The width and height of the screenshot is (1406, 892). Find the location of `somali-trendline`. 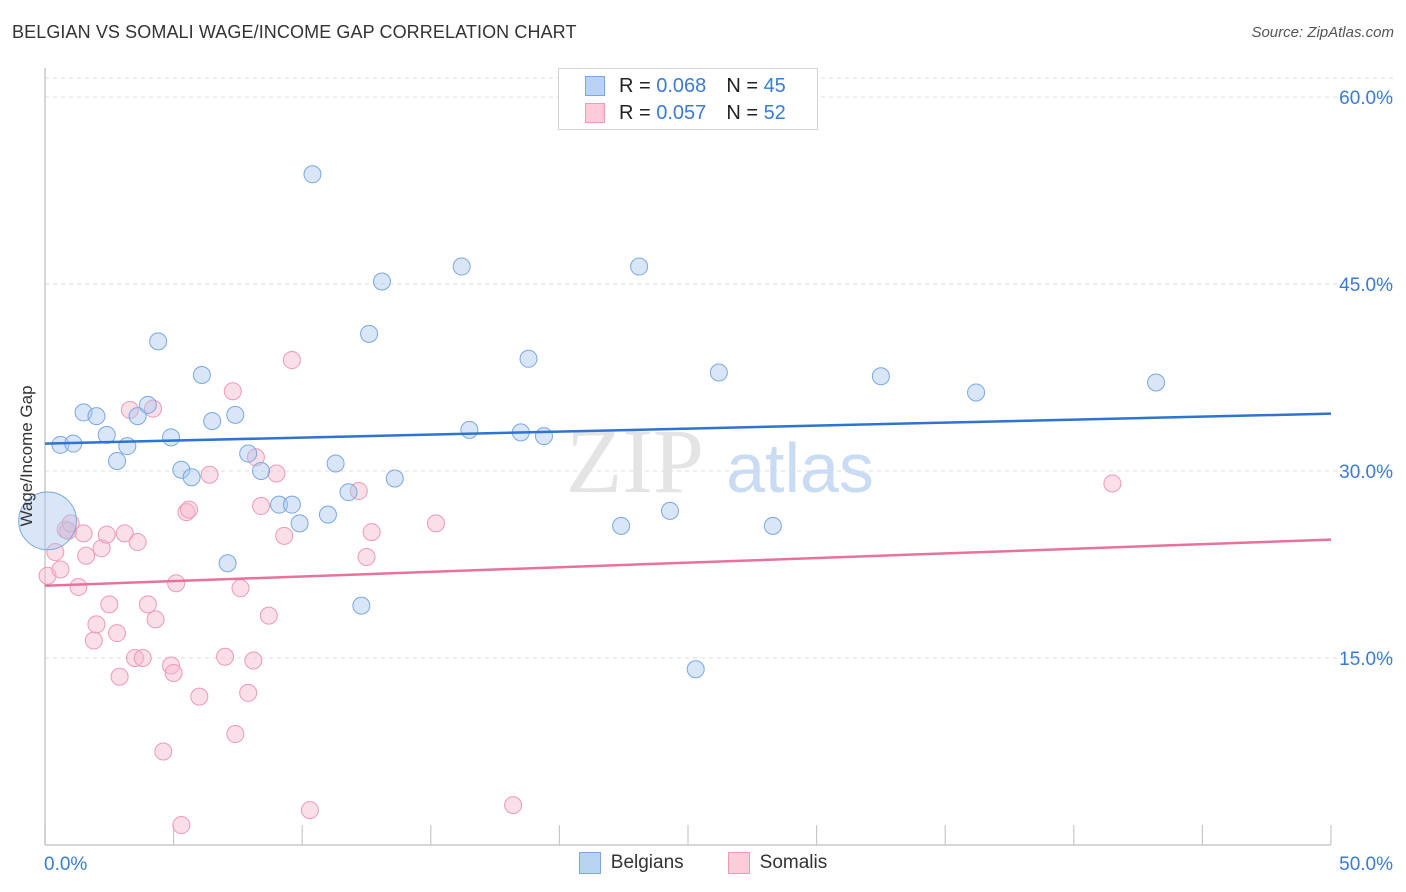

somali-trendline is located at coordinates (688, 562).